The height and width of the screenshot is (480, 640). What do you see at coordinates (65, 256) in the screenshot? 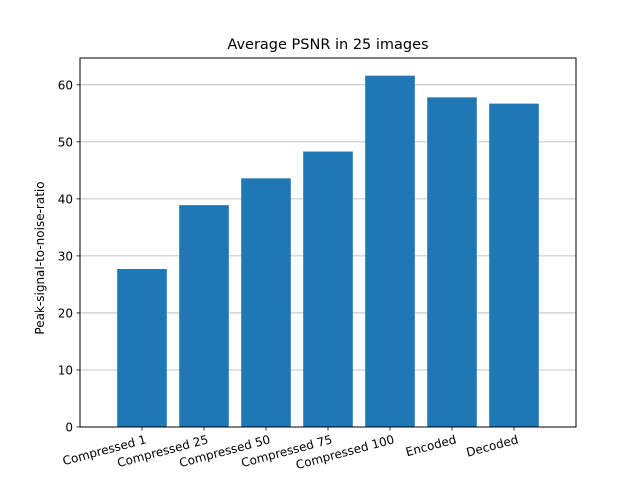
I see `y-tick-label: 30` at bounding box center [65, 256].